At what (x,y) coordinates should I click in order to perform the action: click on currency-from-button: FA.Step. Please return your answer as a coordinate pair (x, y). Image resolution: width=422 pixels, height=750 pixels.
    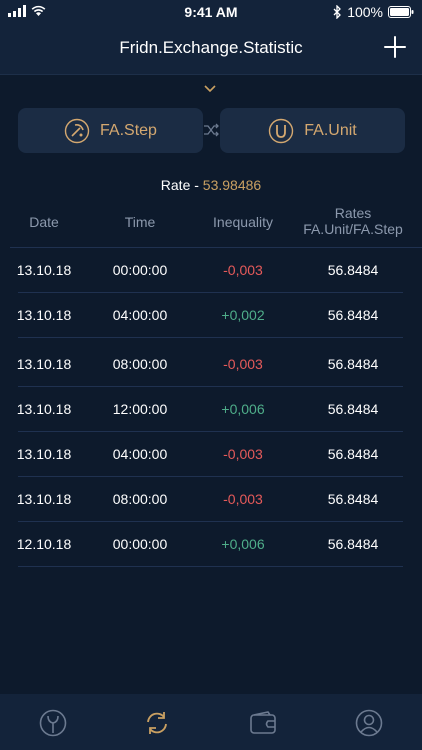
    Looking at the image, I should click on (110, 130).